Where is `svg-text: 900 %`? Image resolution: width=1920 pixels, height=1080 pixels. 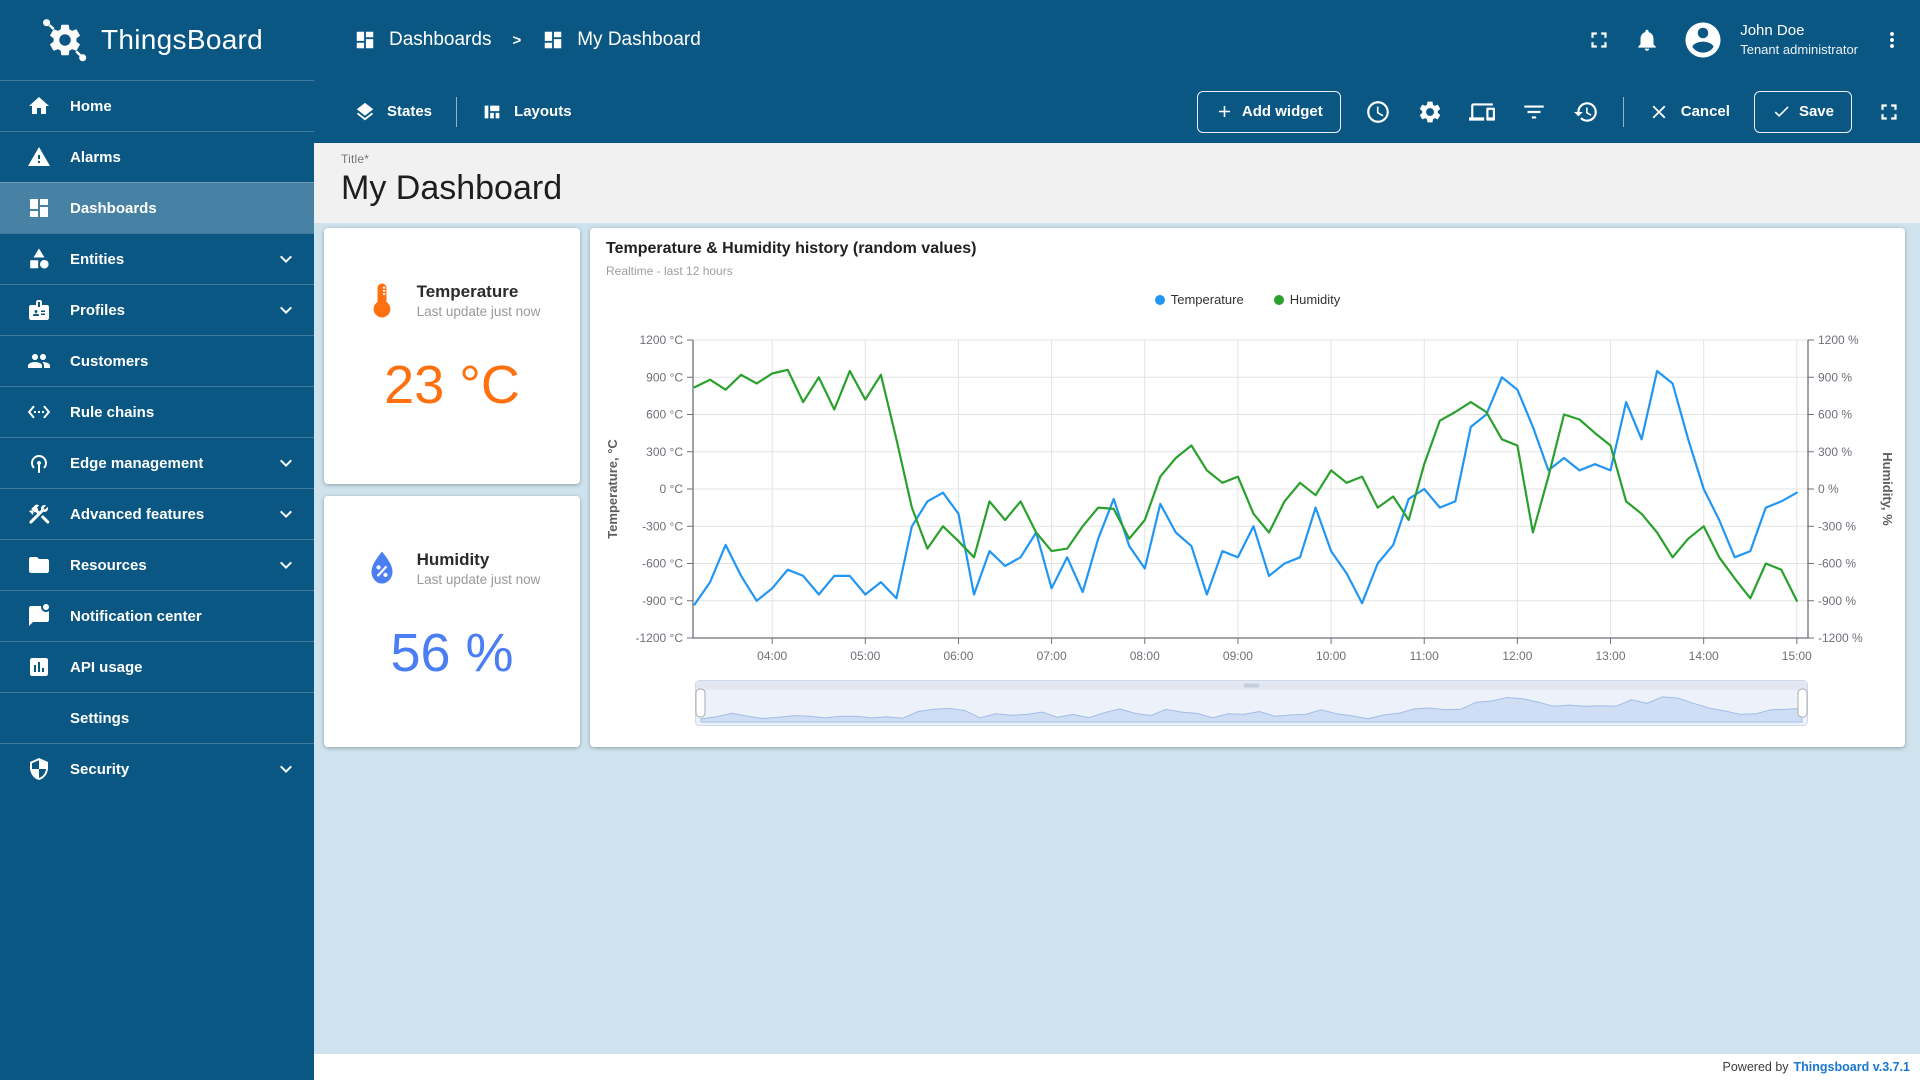 svg-text: 900 % is located at coordinates (1835, 377).